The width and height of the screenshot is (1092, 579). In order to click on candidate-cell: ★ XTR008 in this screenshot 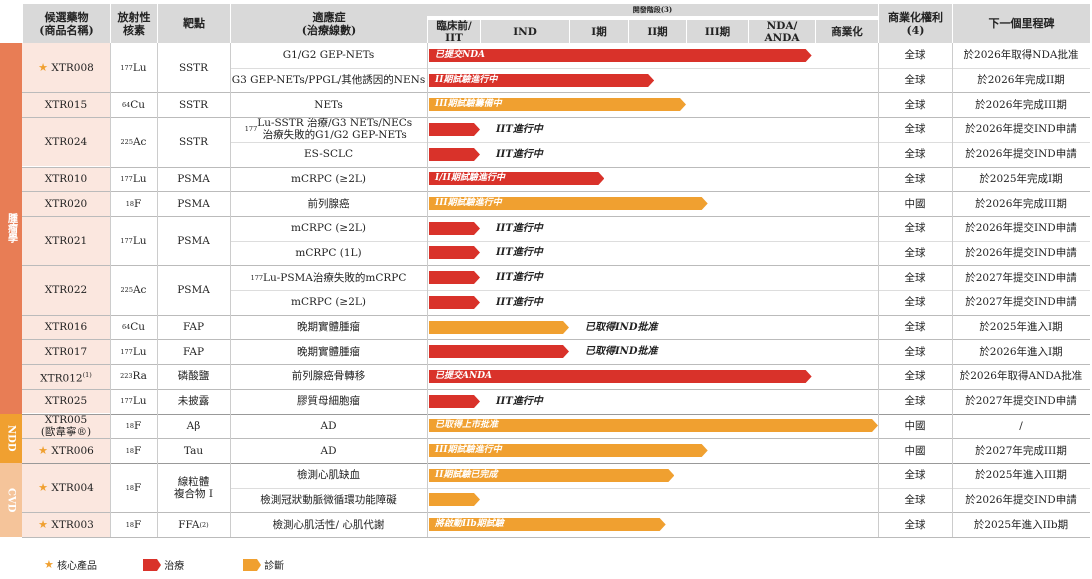, I will do `click(66, 68)`.